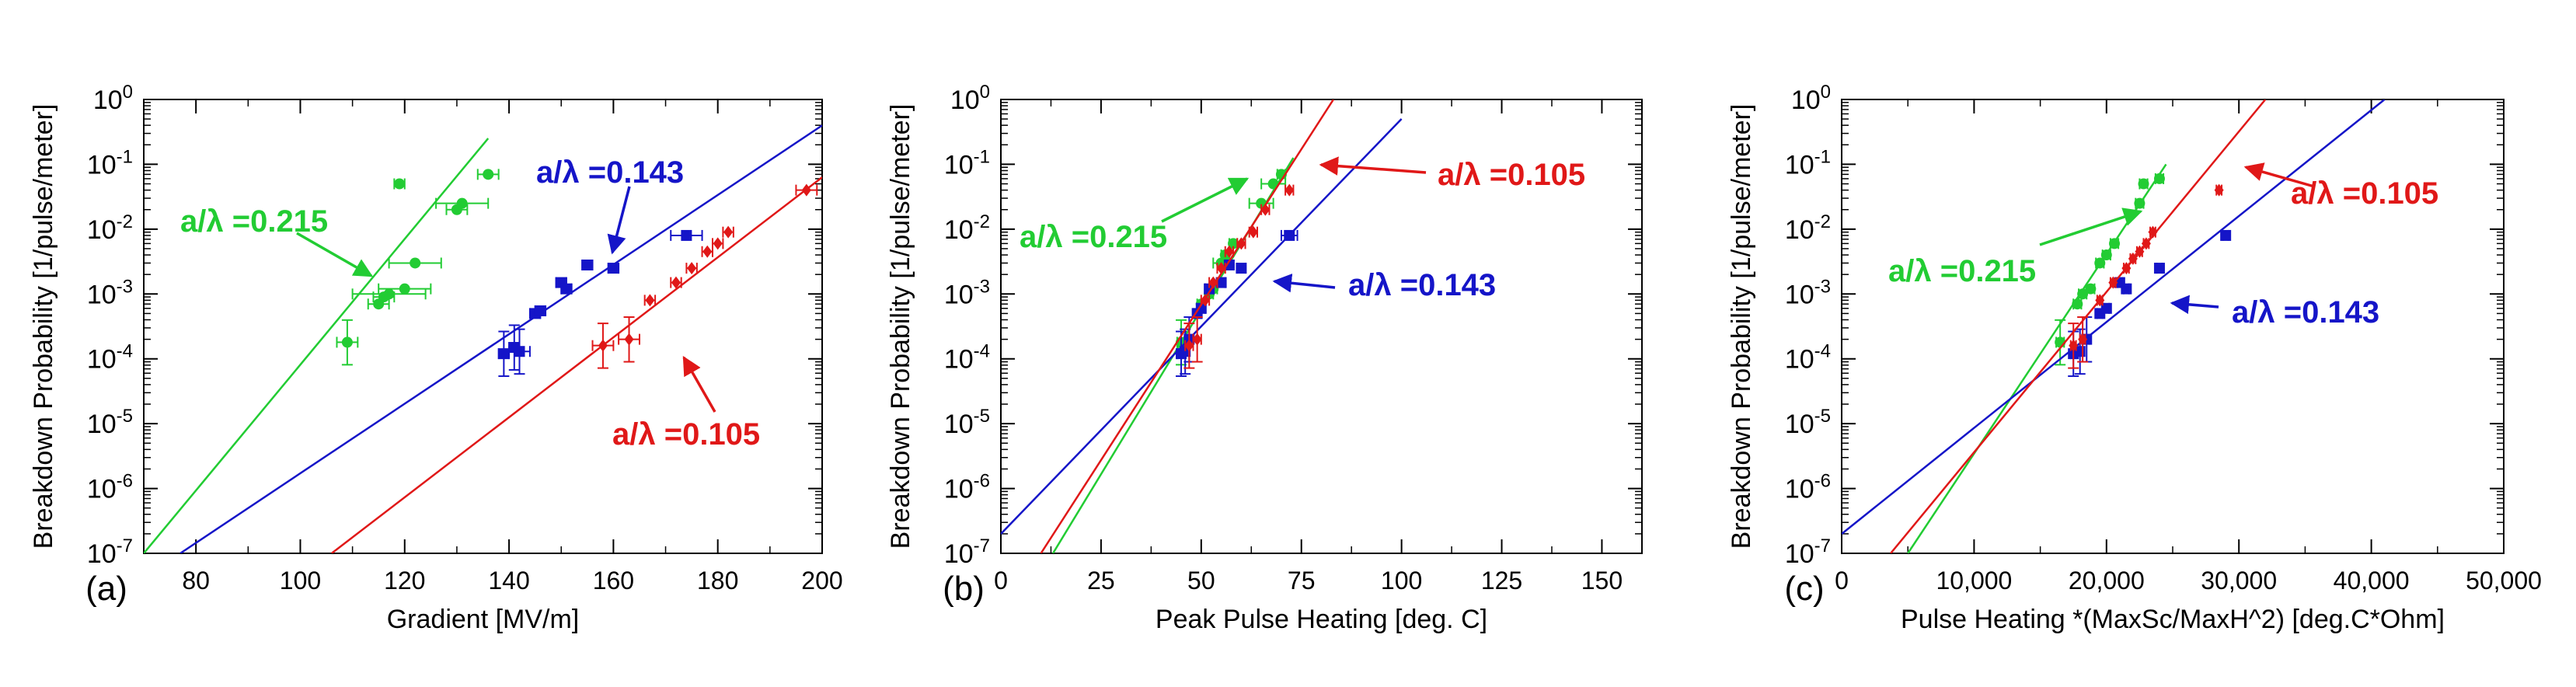 This screenshot has height=687, width=2576. What do you see at coordinates (982, 416) in the screenshot?
I see `y-tick-exponent: -5` at bounding box center [982, 416].